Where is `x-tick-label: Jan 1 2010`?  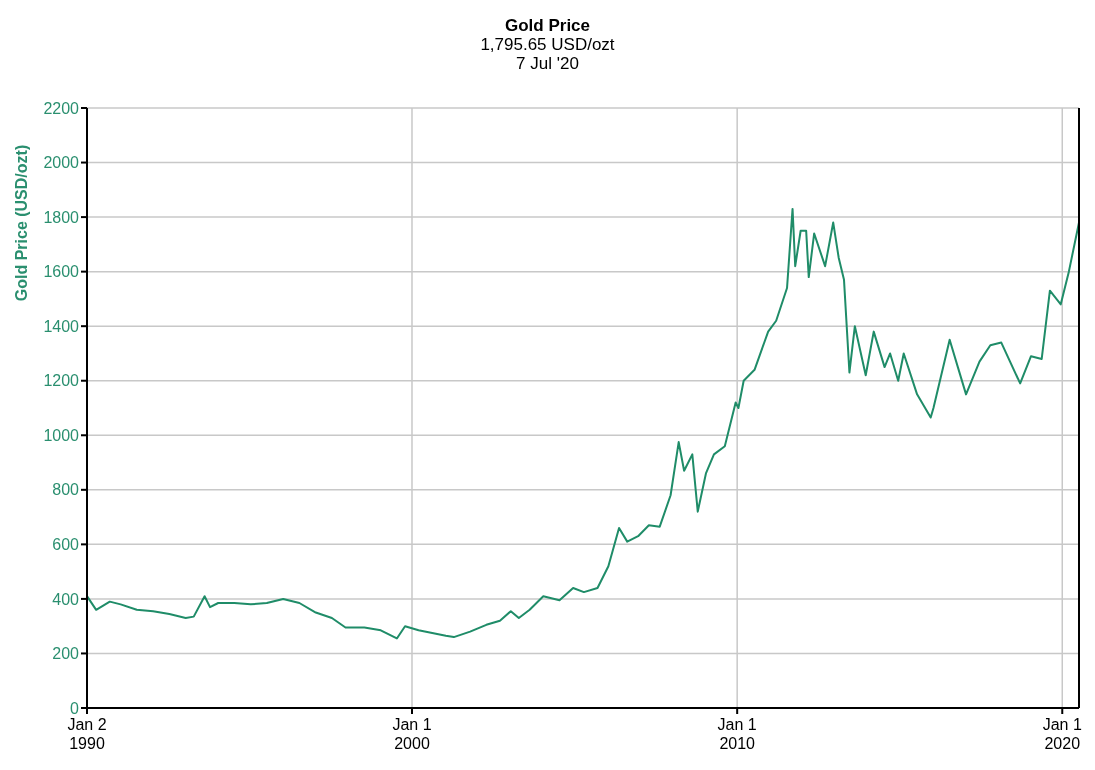 x-tick-label: Jan 1 2010 is located at coordinates (737, 734).